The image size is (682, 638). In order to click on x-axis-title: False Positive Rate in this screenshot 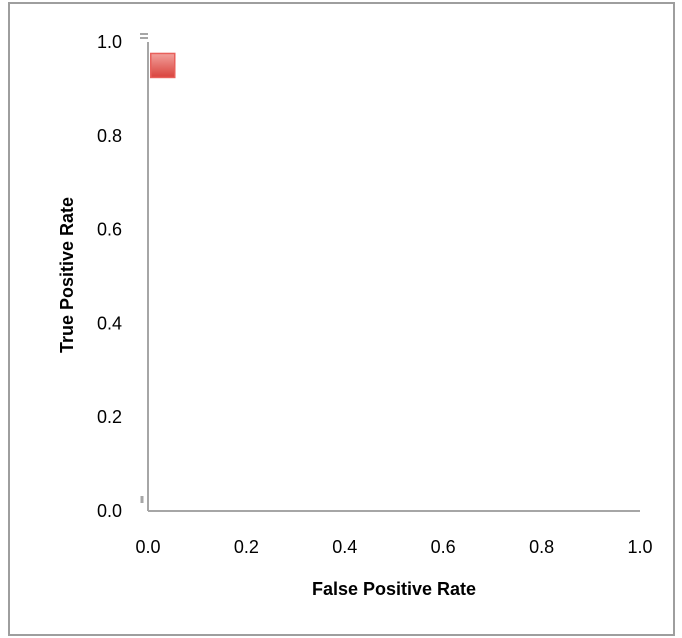, I will do `click(394, 589)`.